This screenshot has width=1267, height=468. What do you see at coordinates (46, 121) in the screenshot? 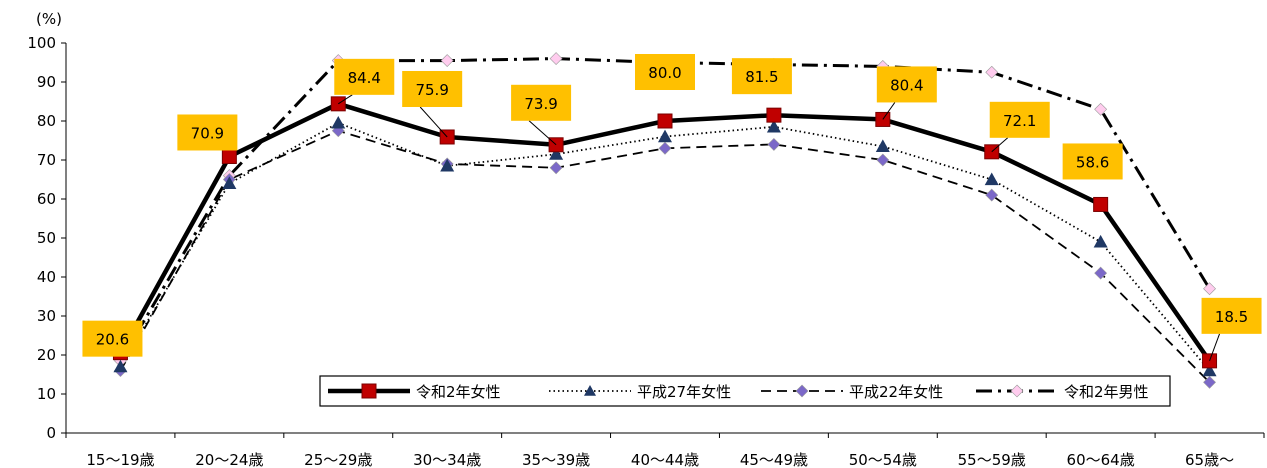
I see `y-tick-label: 80` at bounding box center [46, 121].